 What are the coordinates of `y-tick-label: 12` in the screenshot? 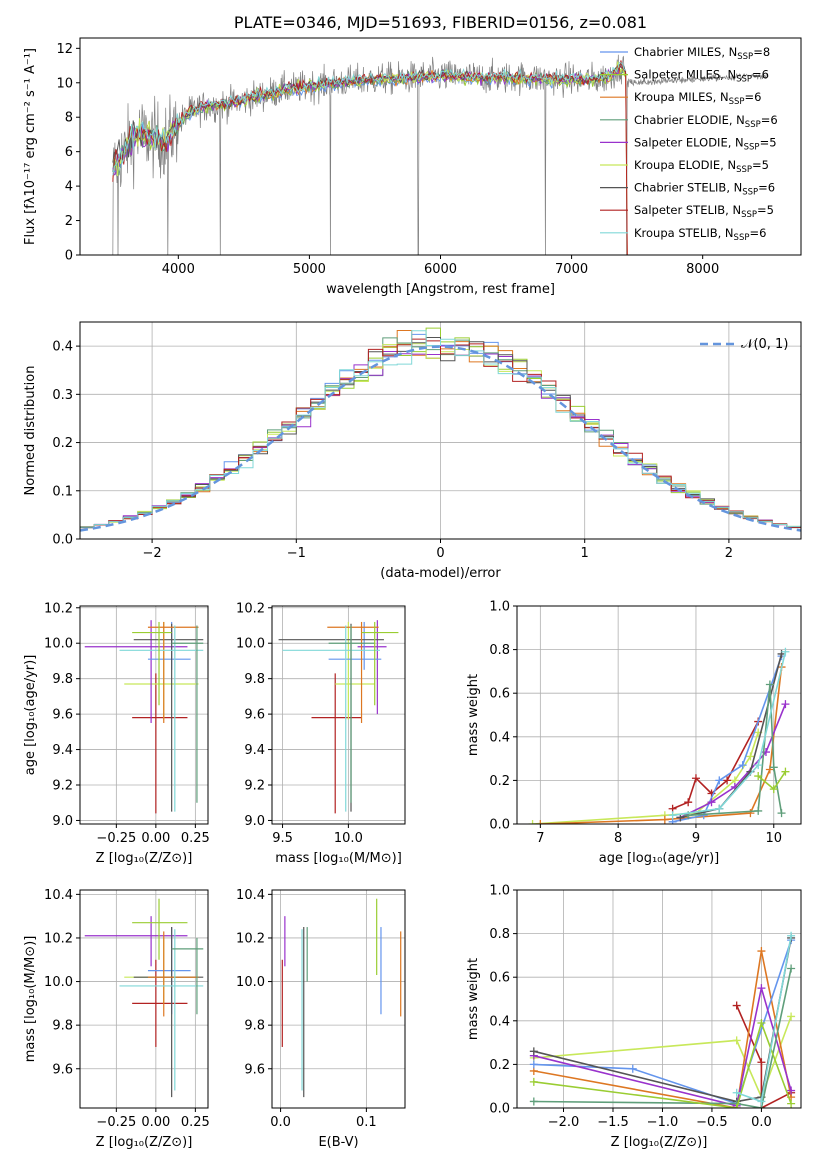 It's located at (64, 49).